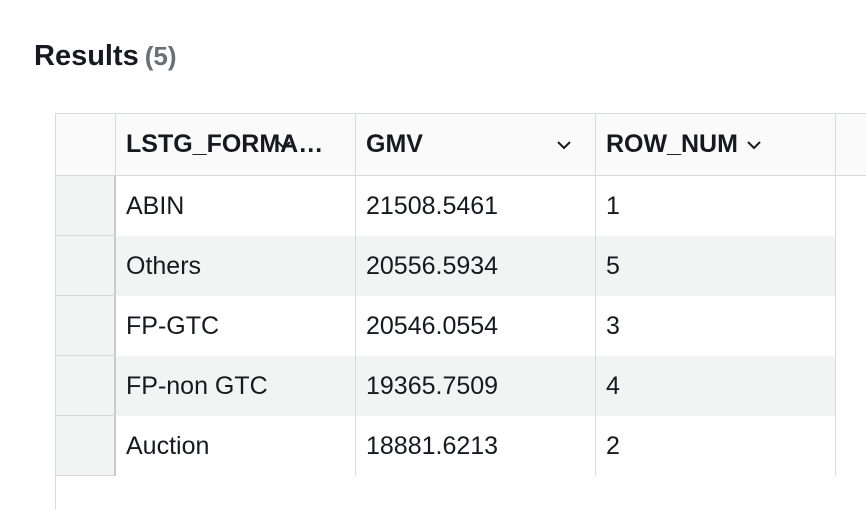 This screenshot has height=510, width=866. What do you see at coordinates (476, 326) in the screenshot?
I see `table-cell: 20546.0554` at bounding box center [476, 326].